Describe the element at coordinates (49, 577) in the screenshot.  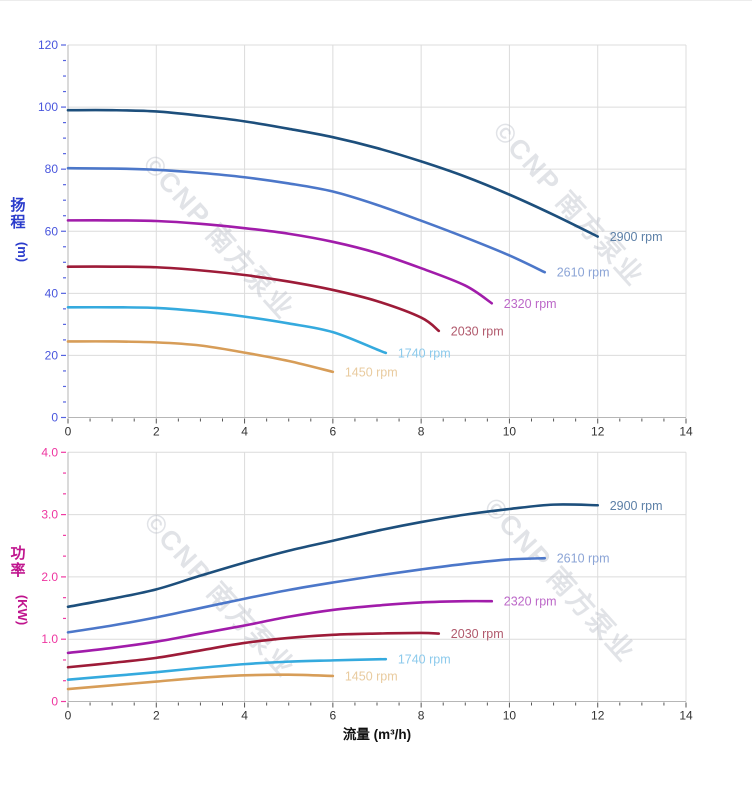
I see `y-tick-label: 2.0` at that location.